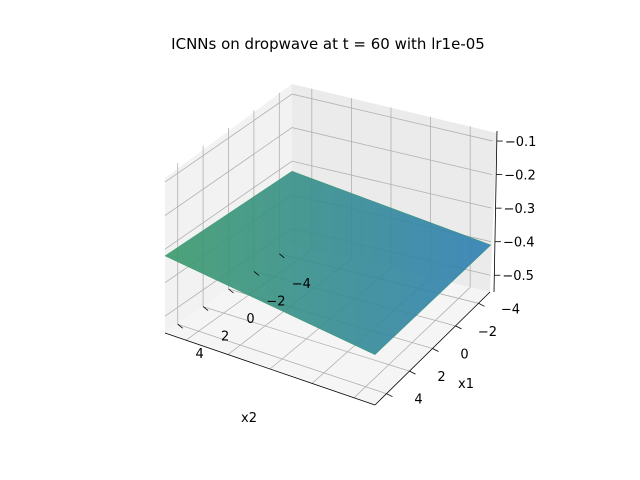 The image size is (640, 480). Describe the element at coordinates (510, 309) in the screenshot. I see `x1-tick-label: −4` at that location.